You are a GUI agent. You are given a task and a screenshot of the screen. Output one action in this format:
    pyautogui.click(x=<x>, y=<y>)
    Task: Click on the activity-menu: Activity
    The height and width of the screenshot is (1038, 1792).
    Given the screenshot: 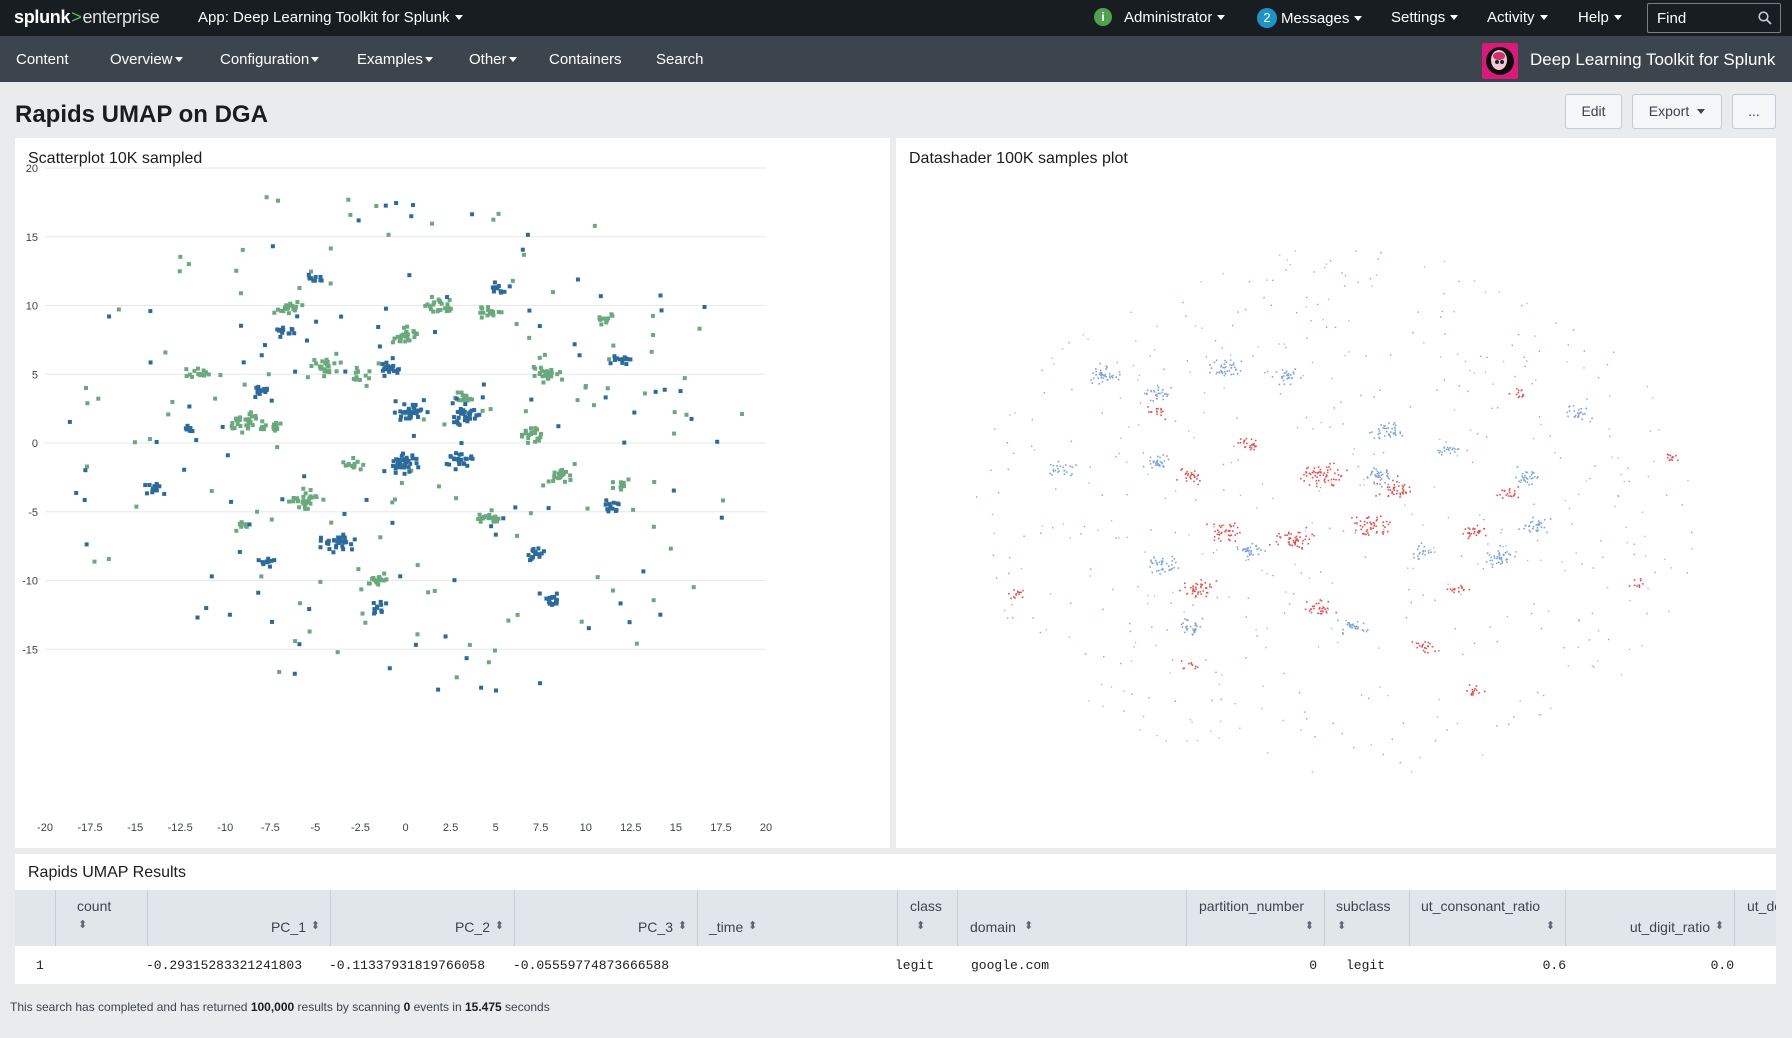 What is the action you would take?
    pyautogui.click(x=1517, y=17)
    